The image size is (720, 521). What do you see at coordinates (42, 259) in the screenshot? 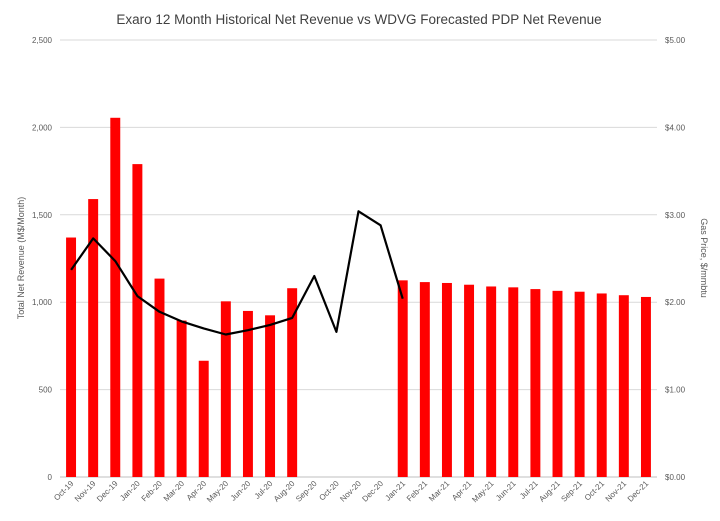
I see `y-axis-ticks: 0 500 1,000 1,500 2,000 2,500` at bounding box center [42, 259].